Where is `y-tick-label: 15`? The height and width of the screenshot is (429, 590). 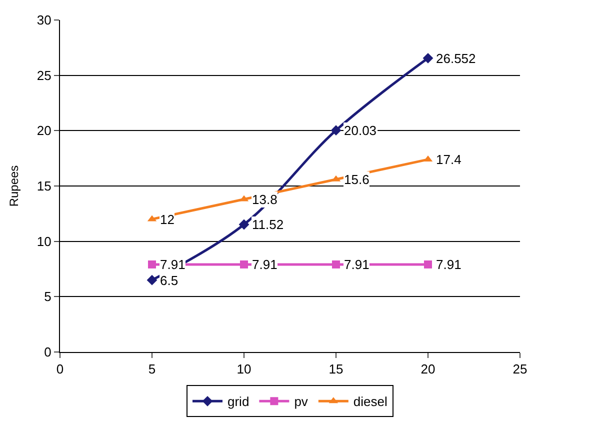
y-tick-label: 15 is located at coordinates (44, 186).